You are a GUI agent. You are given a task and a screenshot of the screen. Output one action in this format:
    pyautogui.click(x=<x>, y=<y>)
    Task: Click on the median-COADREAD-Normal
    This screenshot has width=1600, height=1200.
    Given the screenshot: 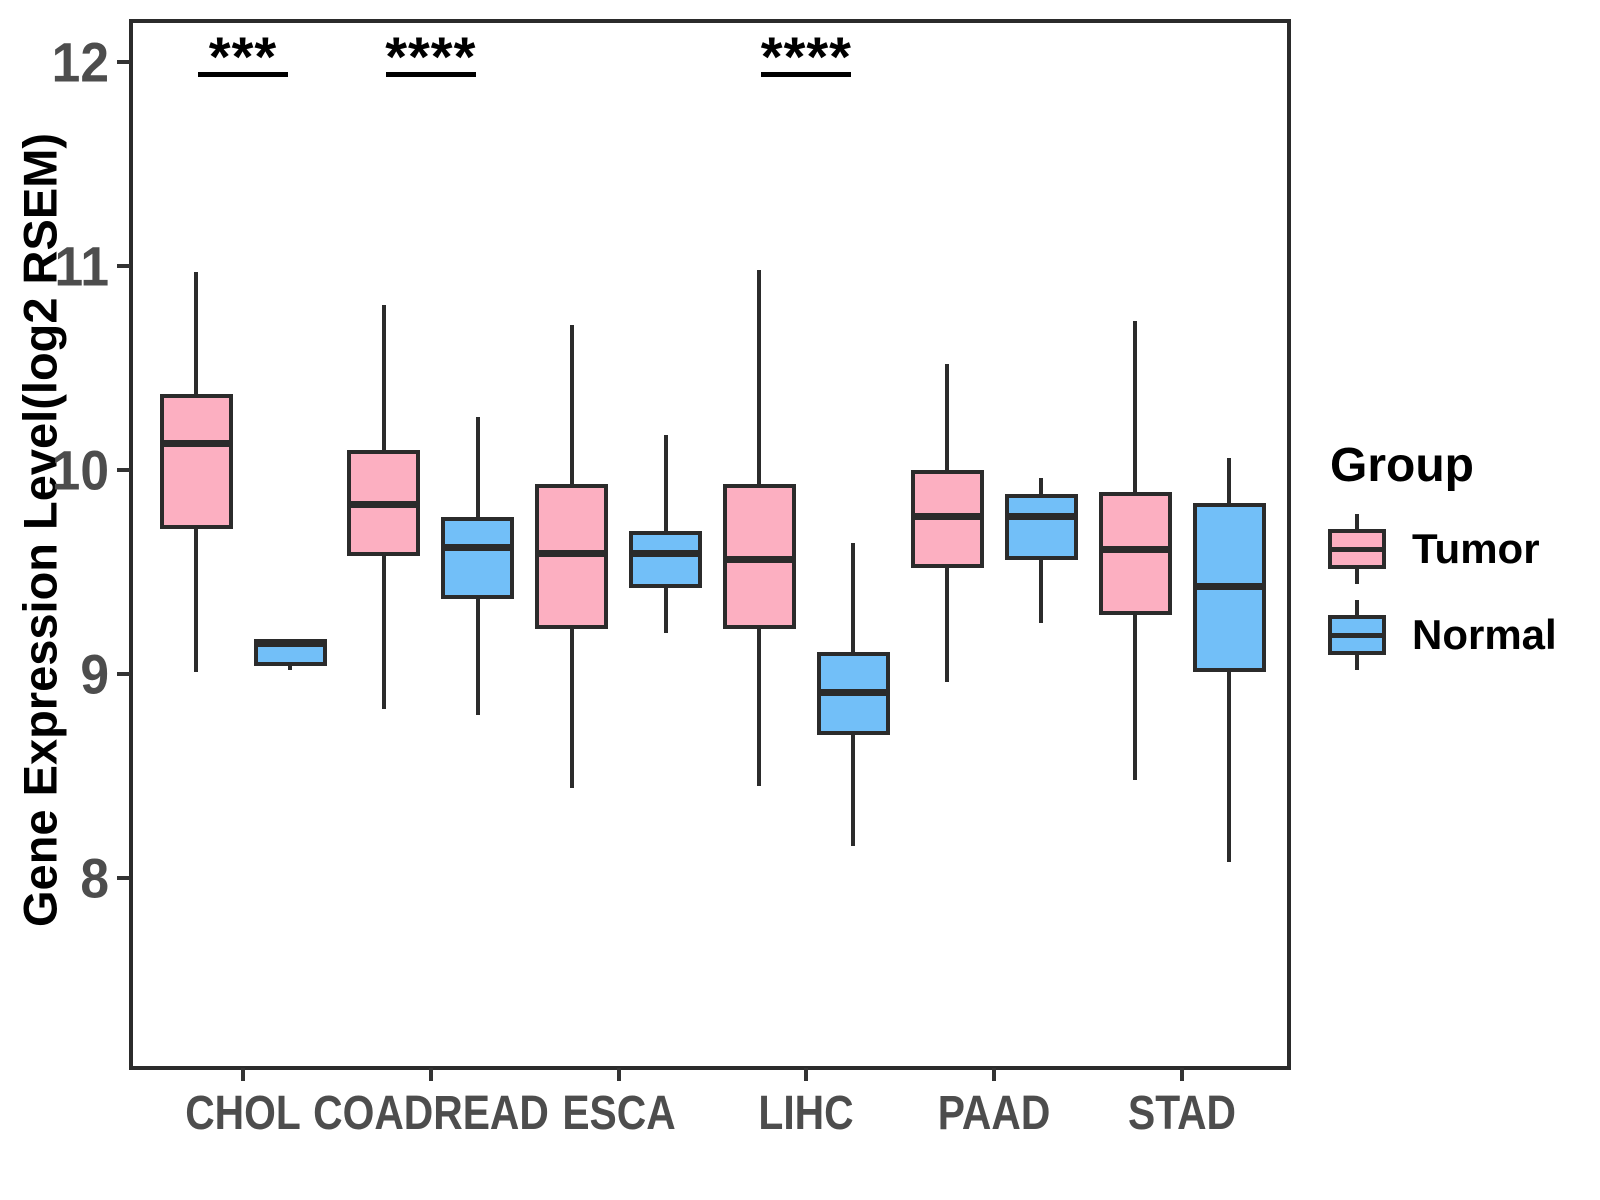 What is the action you would take?
    pyautogui.click(x=478, y=548)
    